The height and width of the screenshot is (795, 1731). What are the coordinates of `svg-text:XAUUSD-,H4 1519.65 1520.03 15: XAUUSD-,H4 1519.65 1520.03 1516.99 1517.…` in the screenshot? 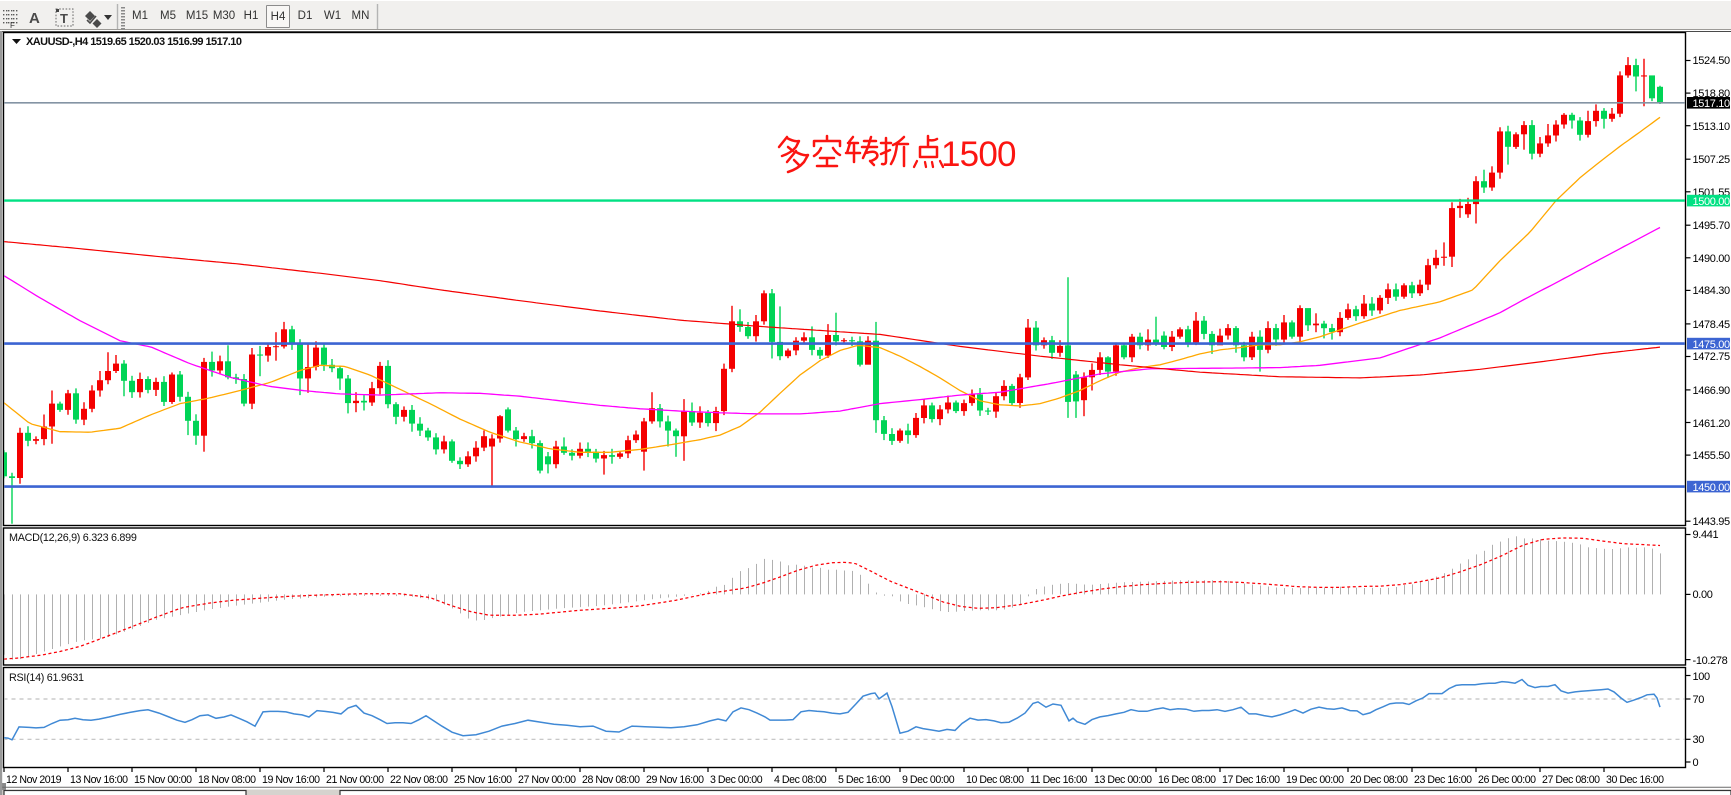 It's located at (134, 42).